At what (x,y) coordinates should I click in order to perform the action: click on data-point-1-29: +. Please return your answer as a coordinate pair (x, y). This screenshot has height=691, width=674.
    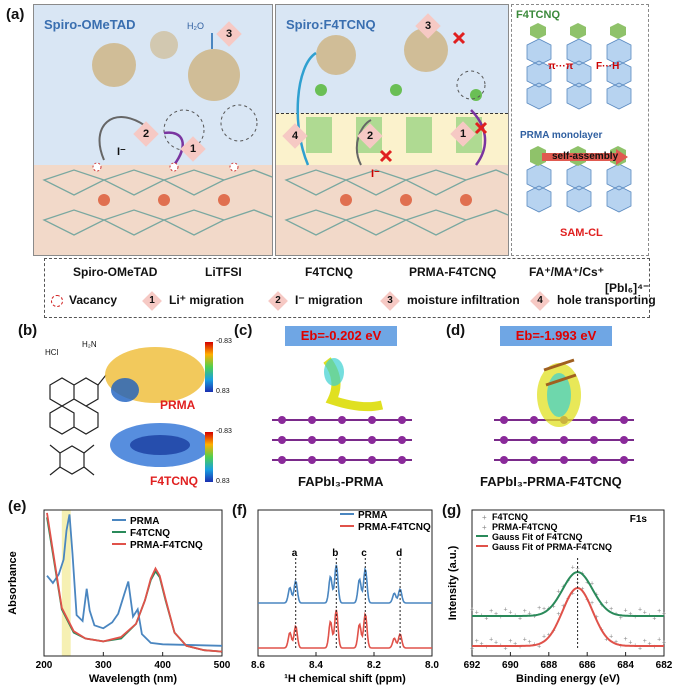
    Looking at the image, I should click on (611, 636).